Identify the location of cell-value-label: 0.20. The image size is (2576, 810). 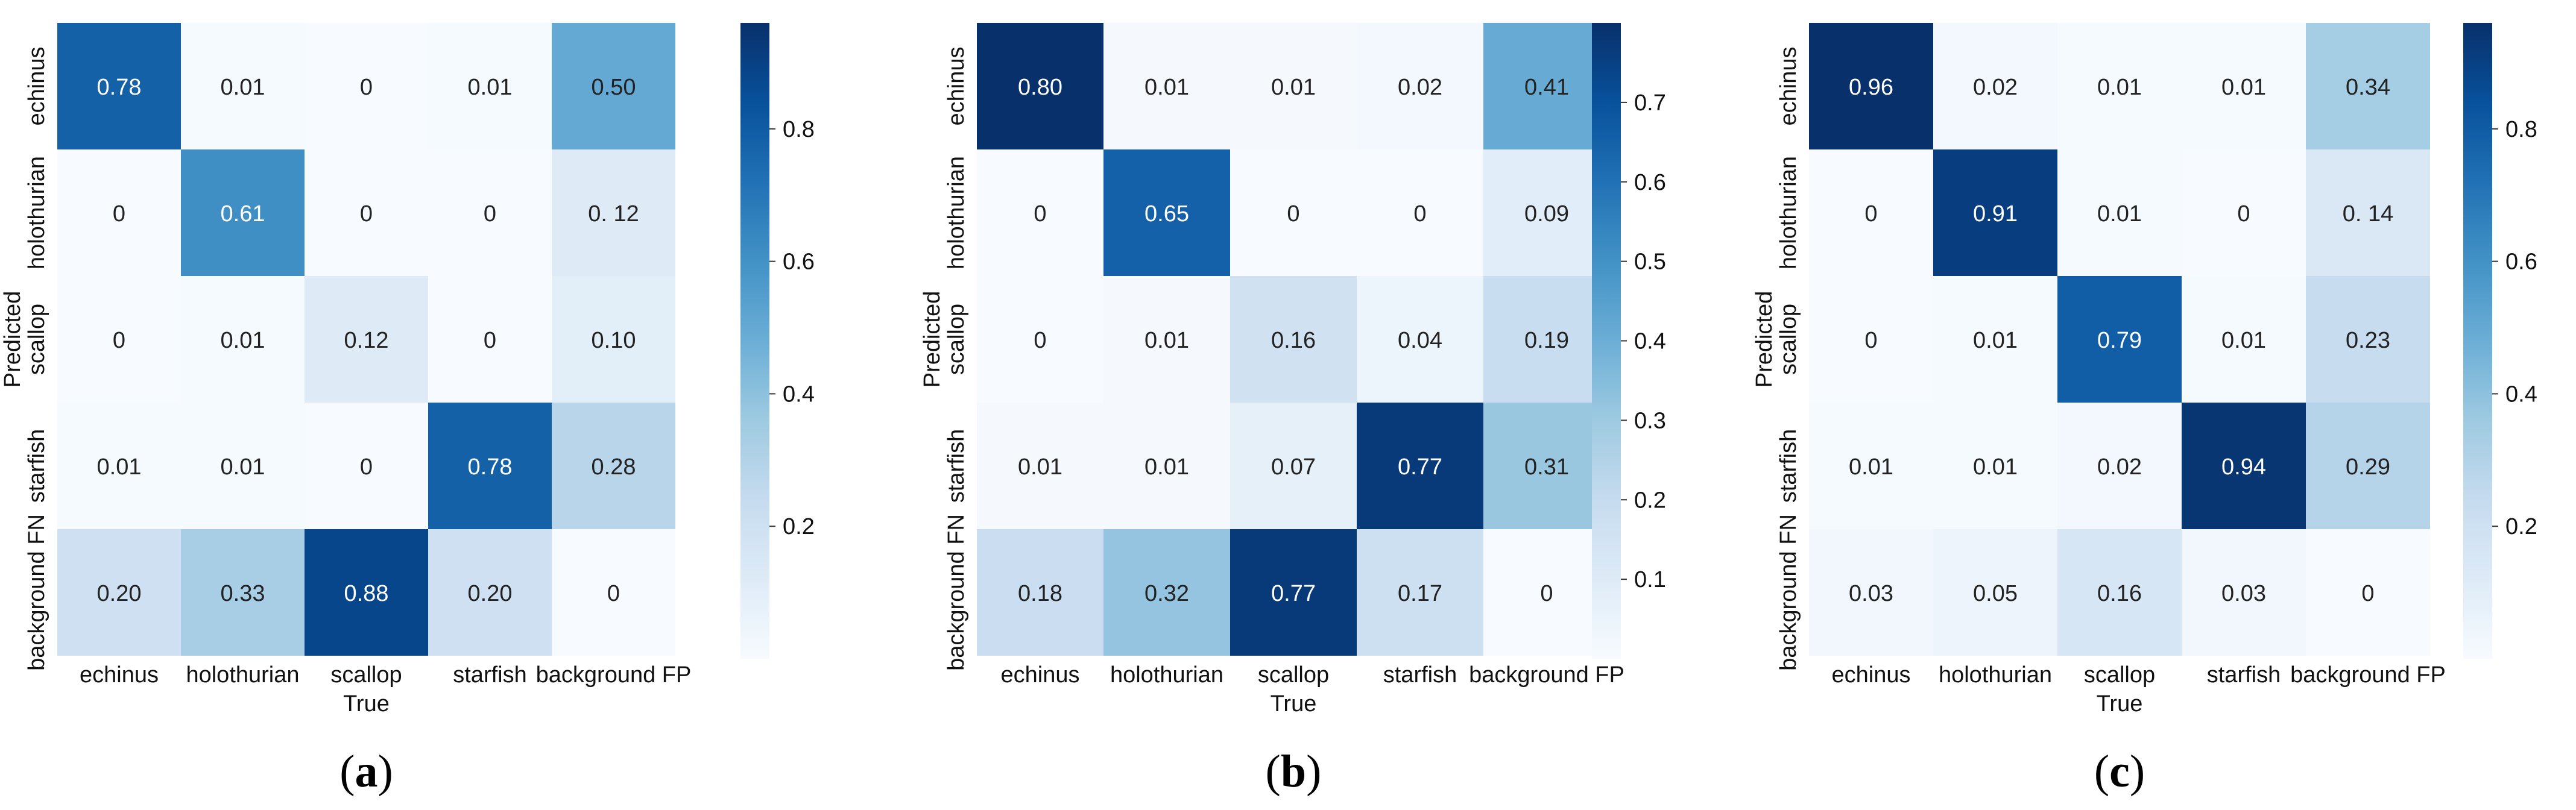
(119, 593).